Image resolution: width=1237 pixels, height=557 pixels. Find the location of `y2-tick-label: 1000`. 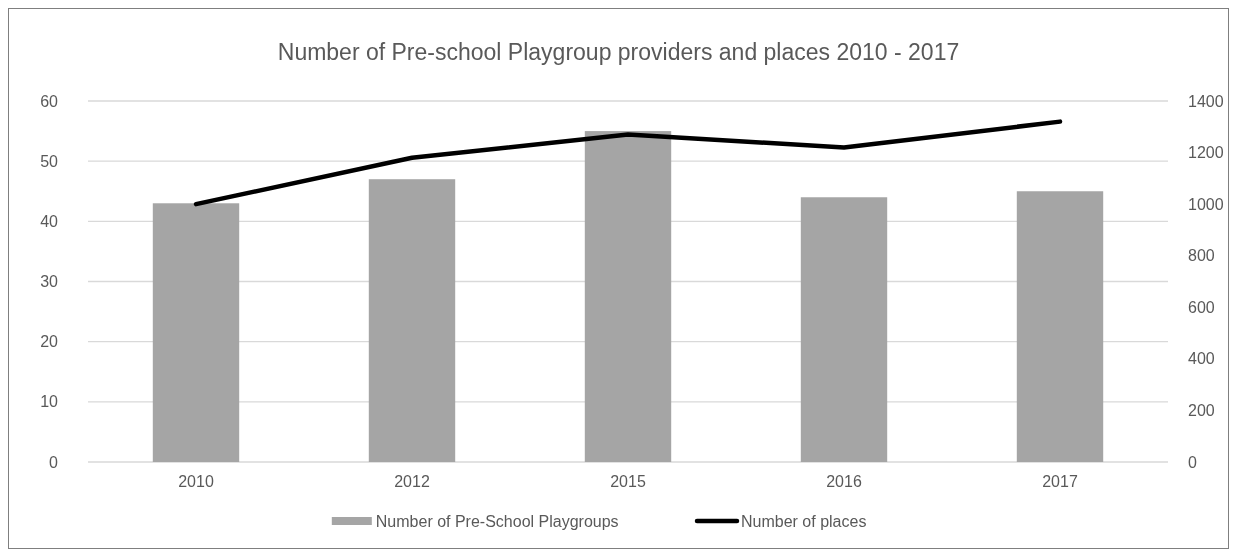

y2-tick-label: 1000 is located at coordinates (1206, 204).